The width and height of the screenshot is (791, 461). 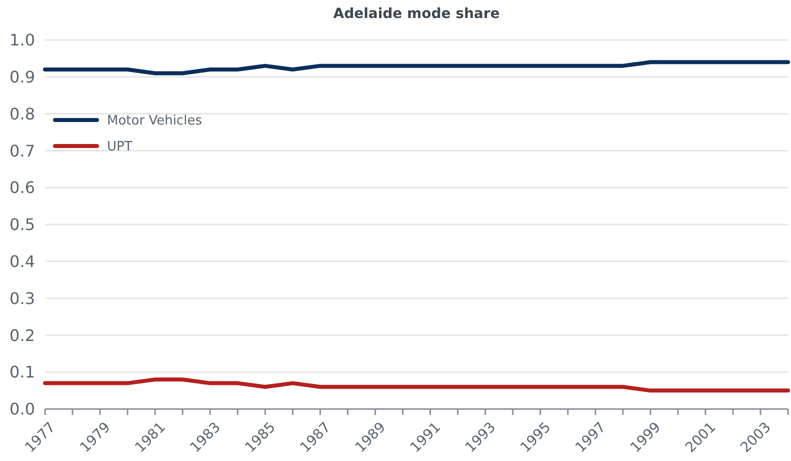 What do you see at coordinates (22, 224) in the screenshot?
I see `y-tick-label: 0.5` at bounding box center [22, 224].